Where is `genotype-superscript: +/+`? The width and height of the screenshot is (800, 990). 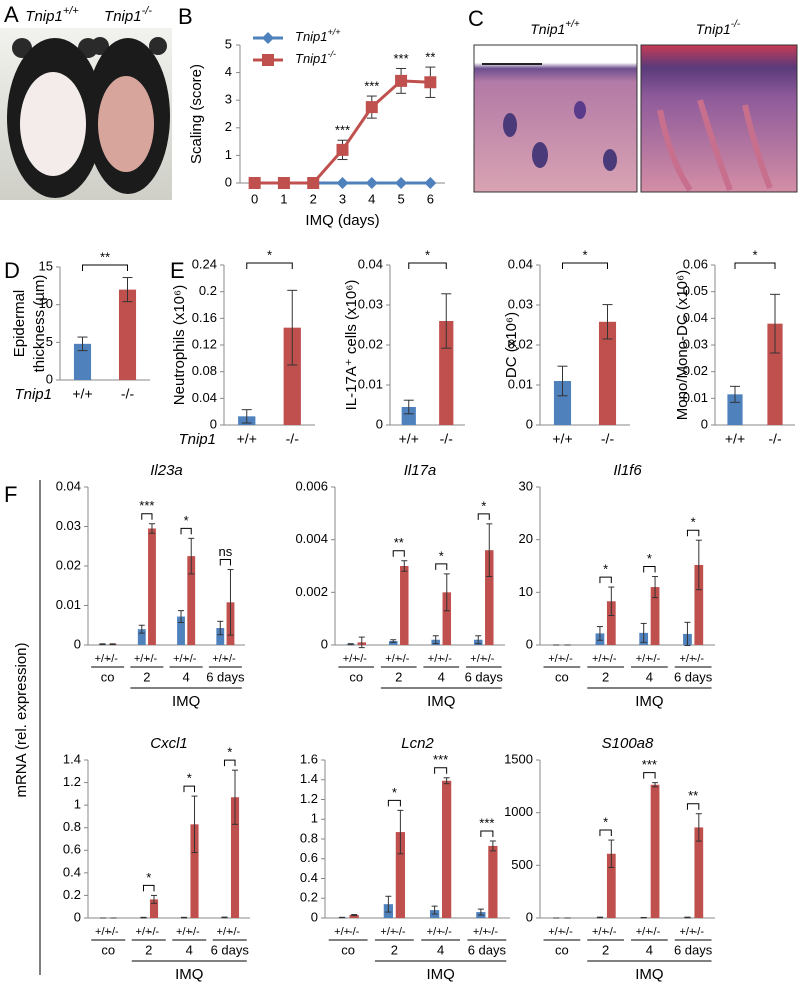 genotype-superscript: +/+ is located at coordinates (572, 24).